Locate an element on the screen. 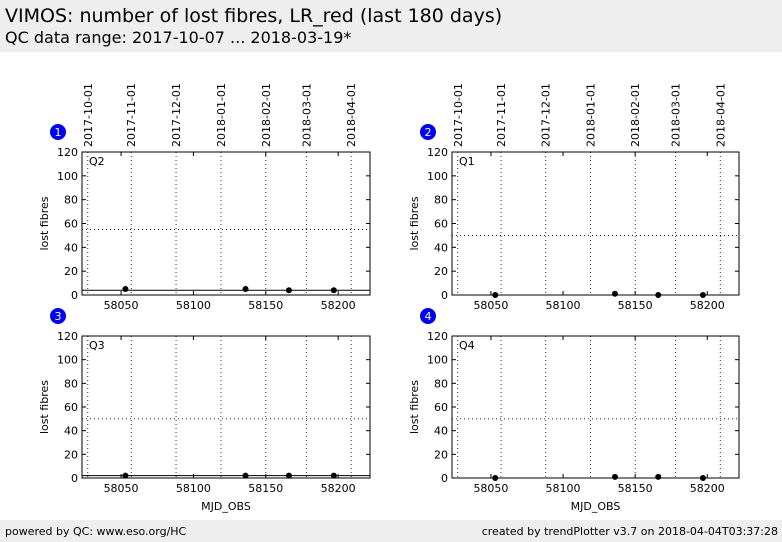  chart4-xtick-label: 58050 is located at coordinates (490, 488).